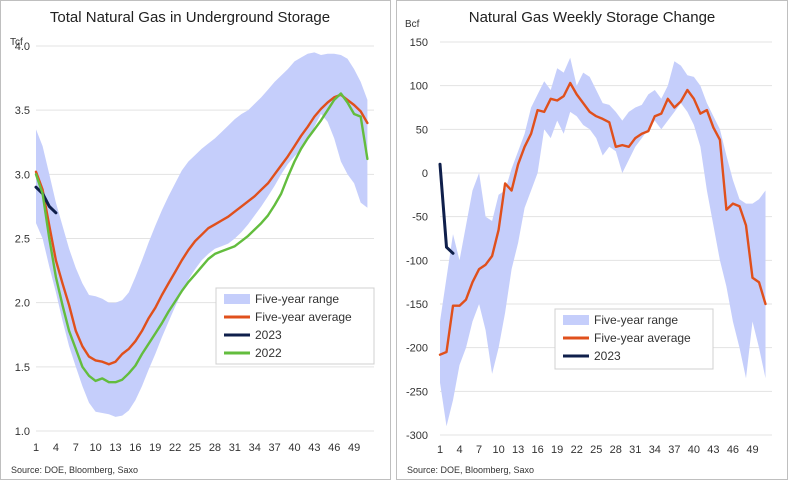  I want to click on y-tick-label: 3.5, so click(22, 111).